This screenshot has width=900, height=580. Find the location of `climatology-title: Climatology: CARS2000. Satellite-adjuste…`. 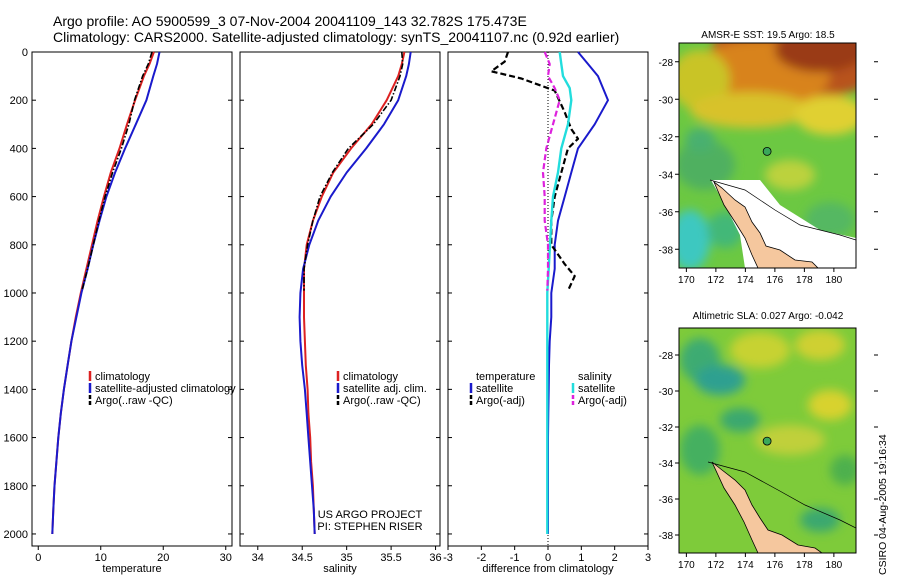

climatology-title: Climatology: CARS2000. Satellite-adjuste… is located at coordinates (336, 37).